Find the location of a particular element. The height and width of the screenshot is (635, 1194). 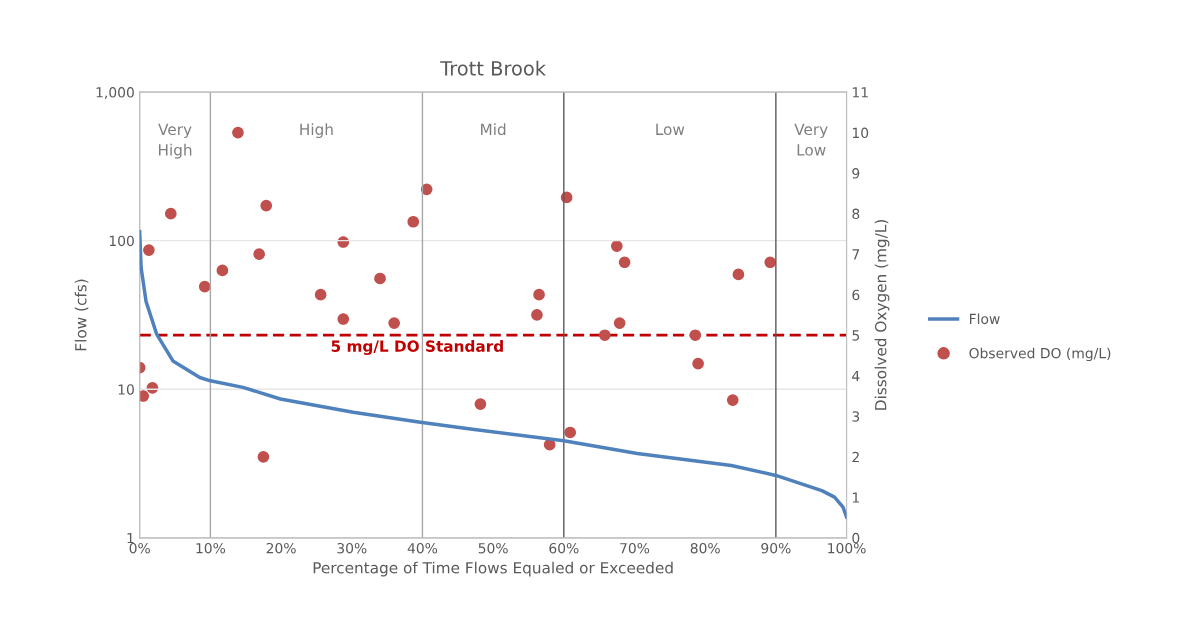

y-tick-label: 10 is located at coordinates (126, 389).